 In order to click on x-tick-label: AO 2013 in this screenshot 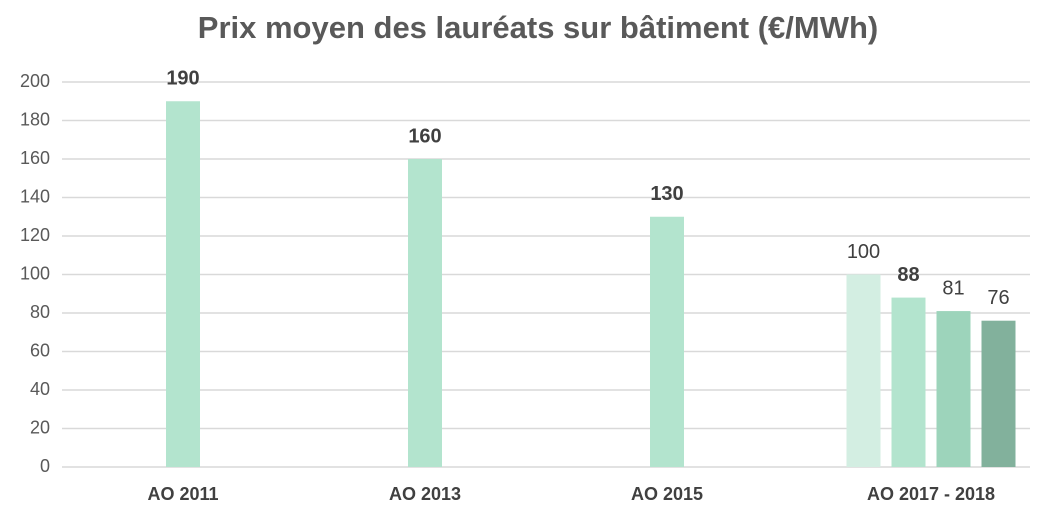, I will do `click(425, 494)`.